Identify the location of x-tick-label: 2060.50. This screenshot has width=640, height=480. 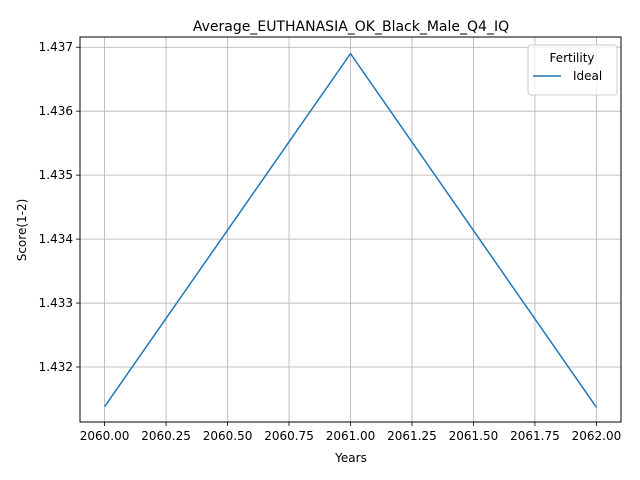
(228, 436).